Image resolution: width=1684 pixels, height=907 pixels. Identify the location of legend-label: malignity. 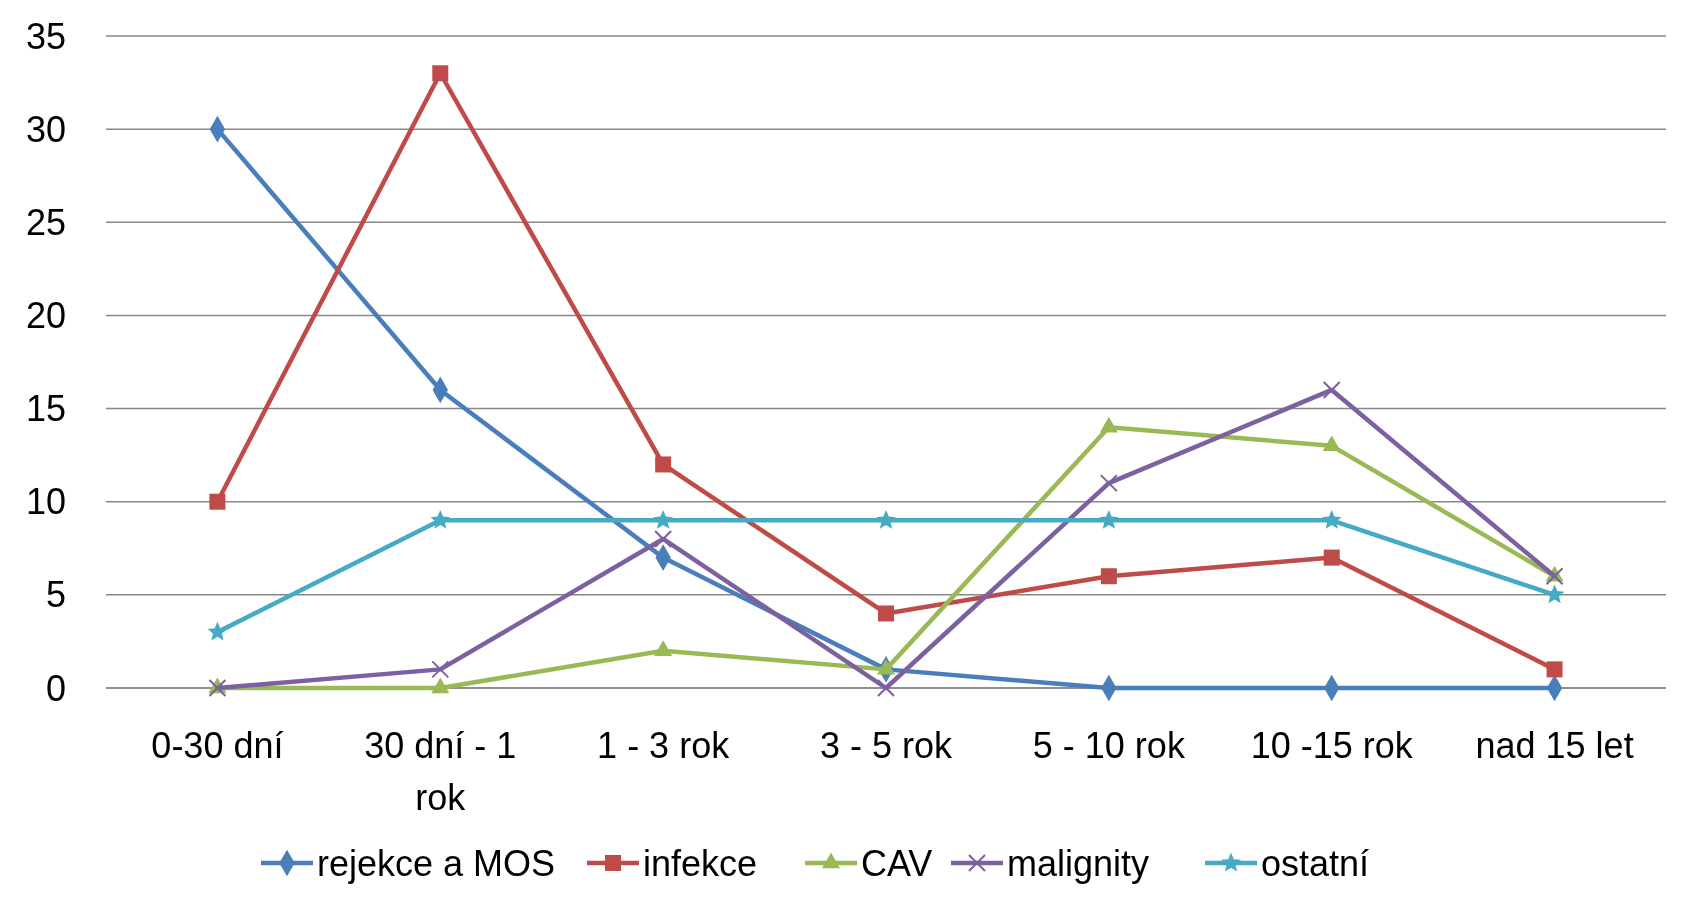
(1078, 863).